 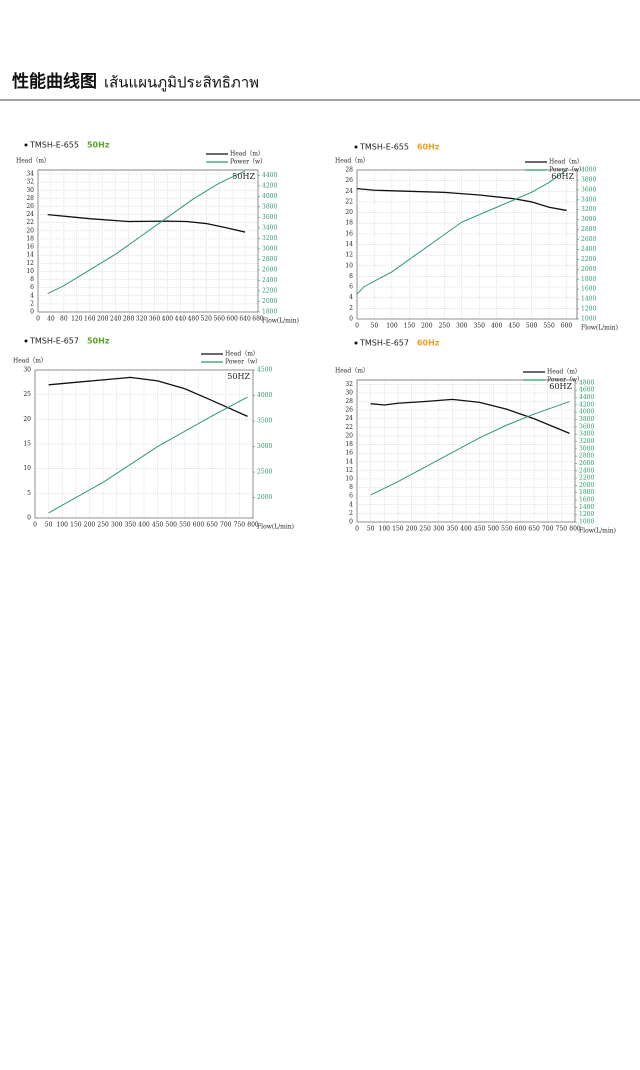 What do you see at coordinates (565, 380) in the screenshot?
I see `legend-label: Power（w）` at bounding box center [565, 380].